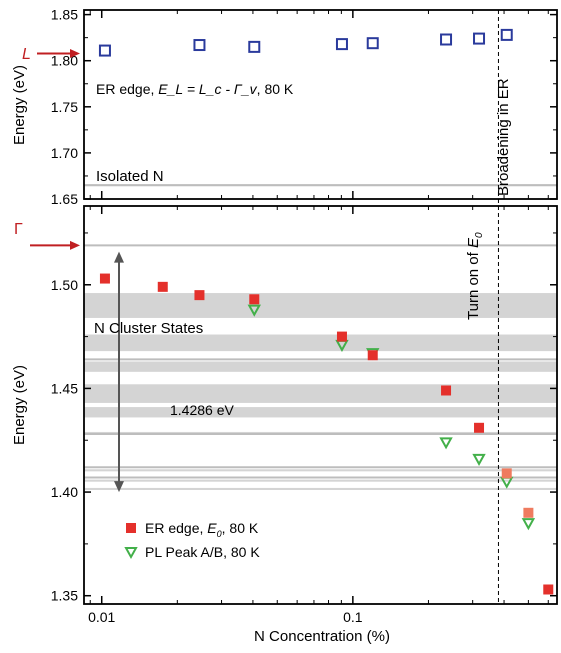  What do you see at coordinates (130, 176) in the screenshot?
I see `isolated-n-label: Isolated N` at bounding box center [130, 176].